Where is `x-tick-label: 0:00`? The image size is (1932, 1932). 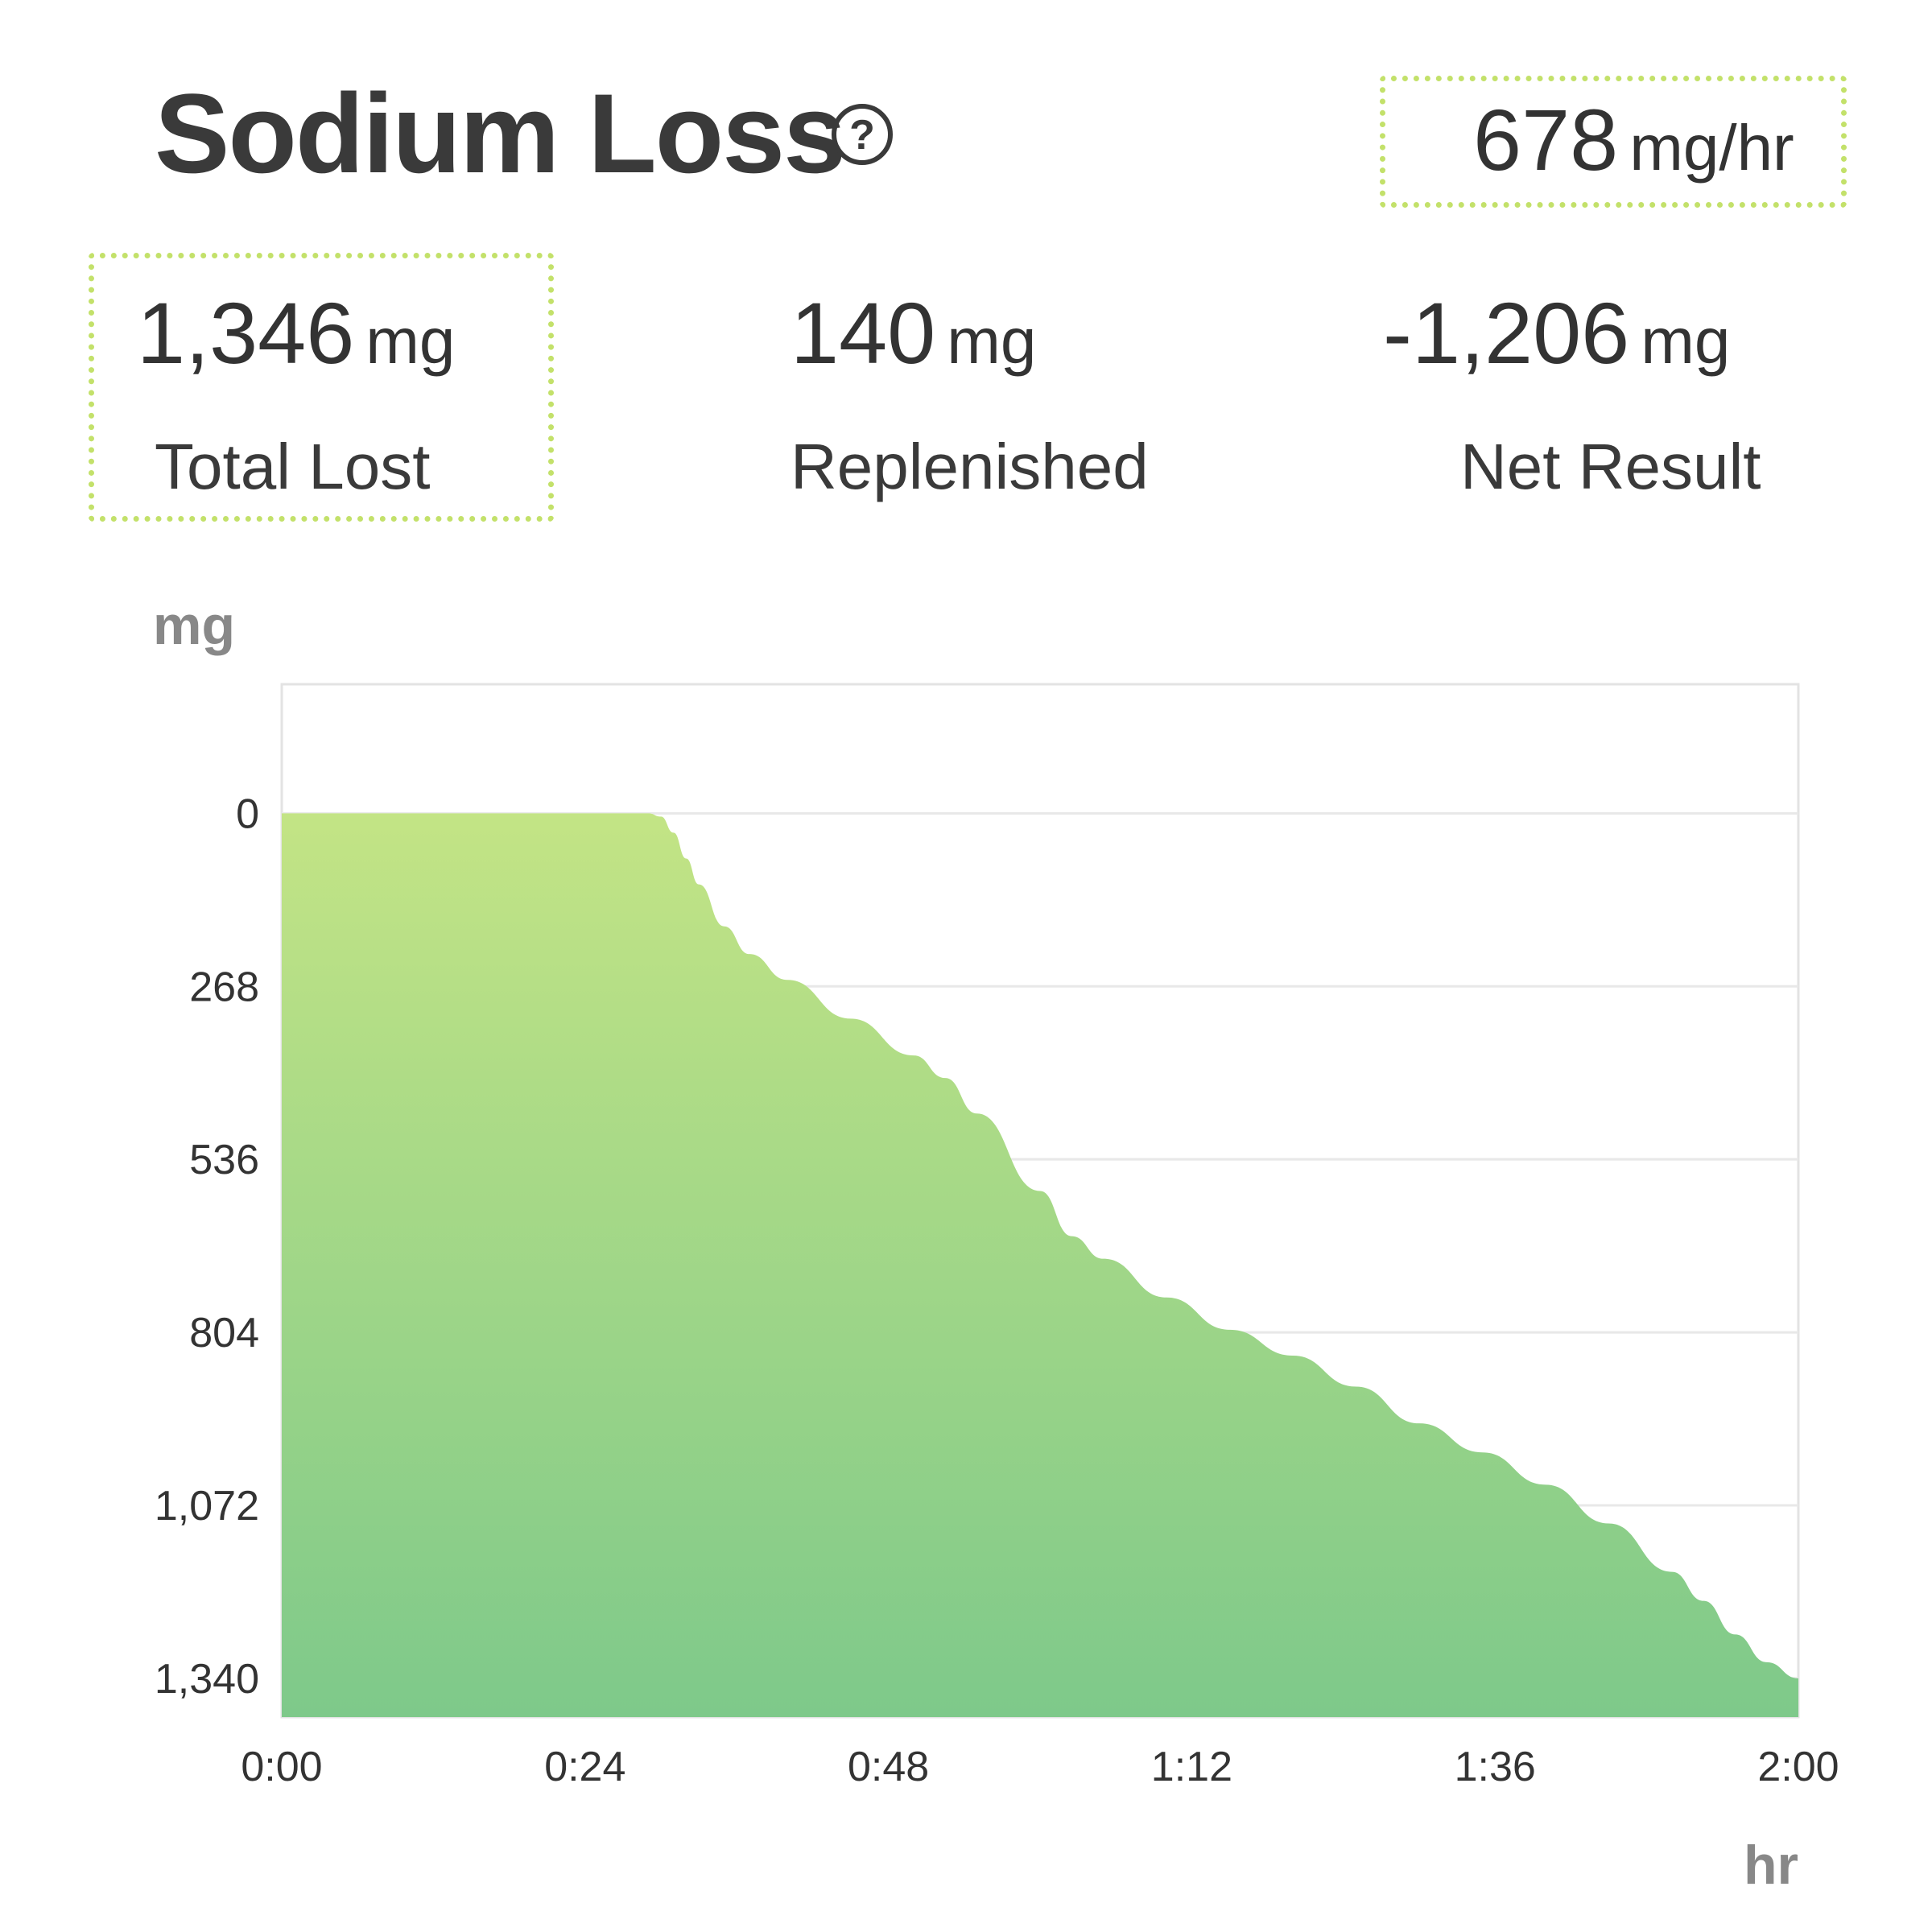 x-tick-label: 0:00 is located at coordinates (281, 1767).